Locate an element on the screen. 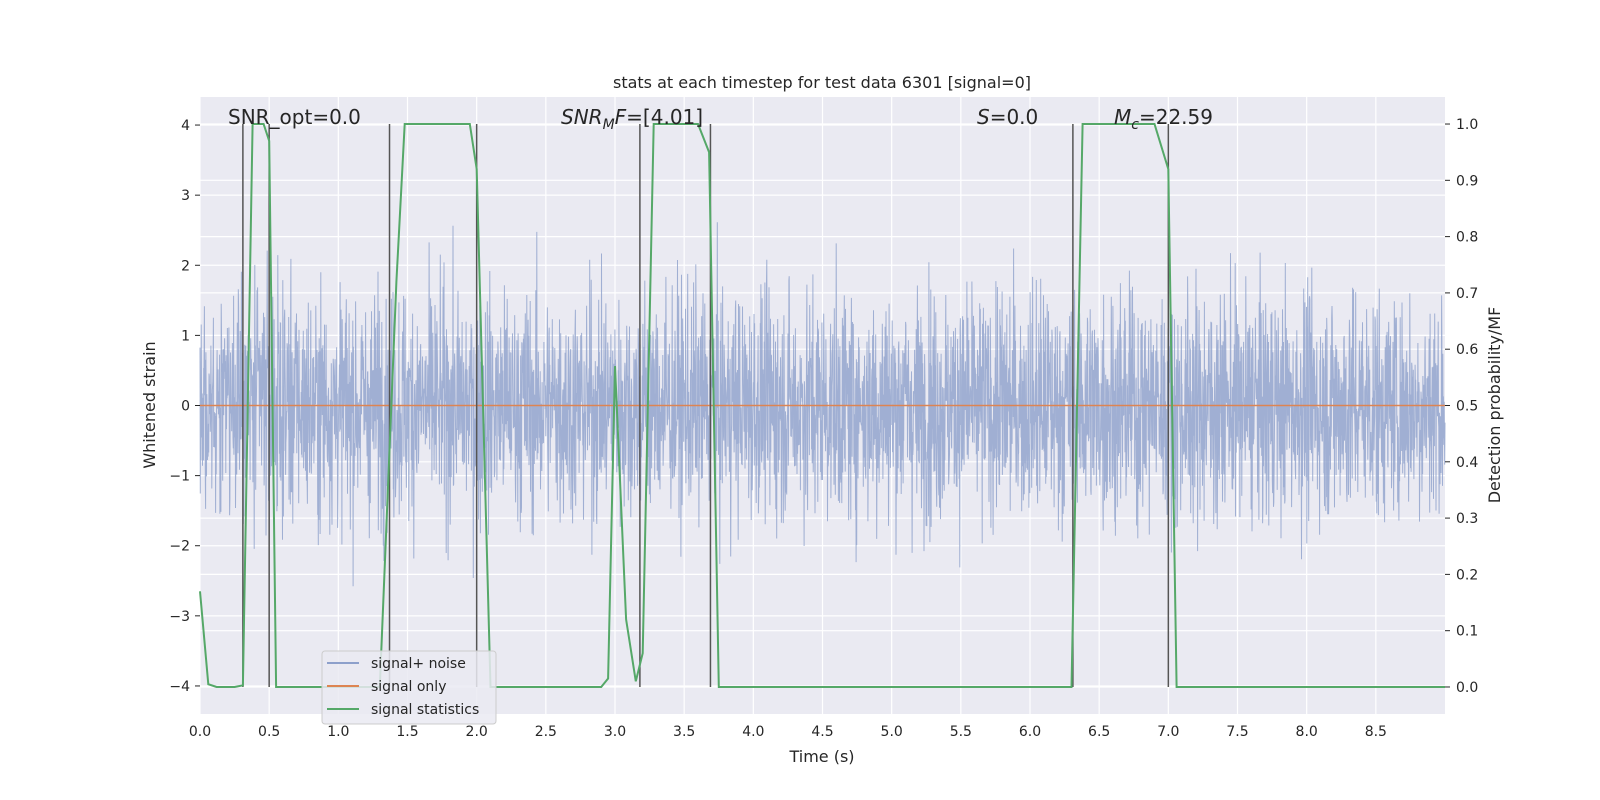  x-tick-label: 4.0 is located at coordinates (753, 732).